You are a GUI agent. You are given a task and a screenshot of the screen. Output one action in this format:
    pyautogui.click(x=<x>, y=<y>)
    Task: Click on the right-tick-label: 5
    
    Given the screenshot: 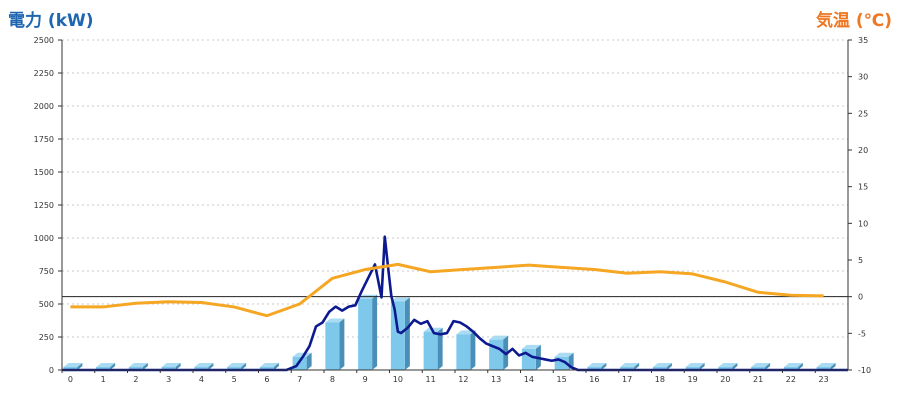 What is the action you would take?
    pyautogui.click(x=860, y=260)
    